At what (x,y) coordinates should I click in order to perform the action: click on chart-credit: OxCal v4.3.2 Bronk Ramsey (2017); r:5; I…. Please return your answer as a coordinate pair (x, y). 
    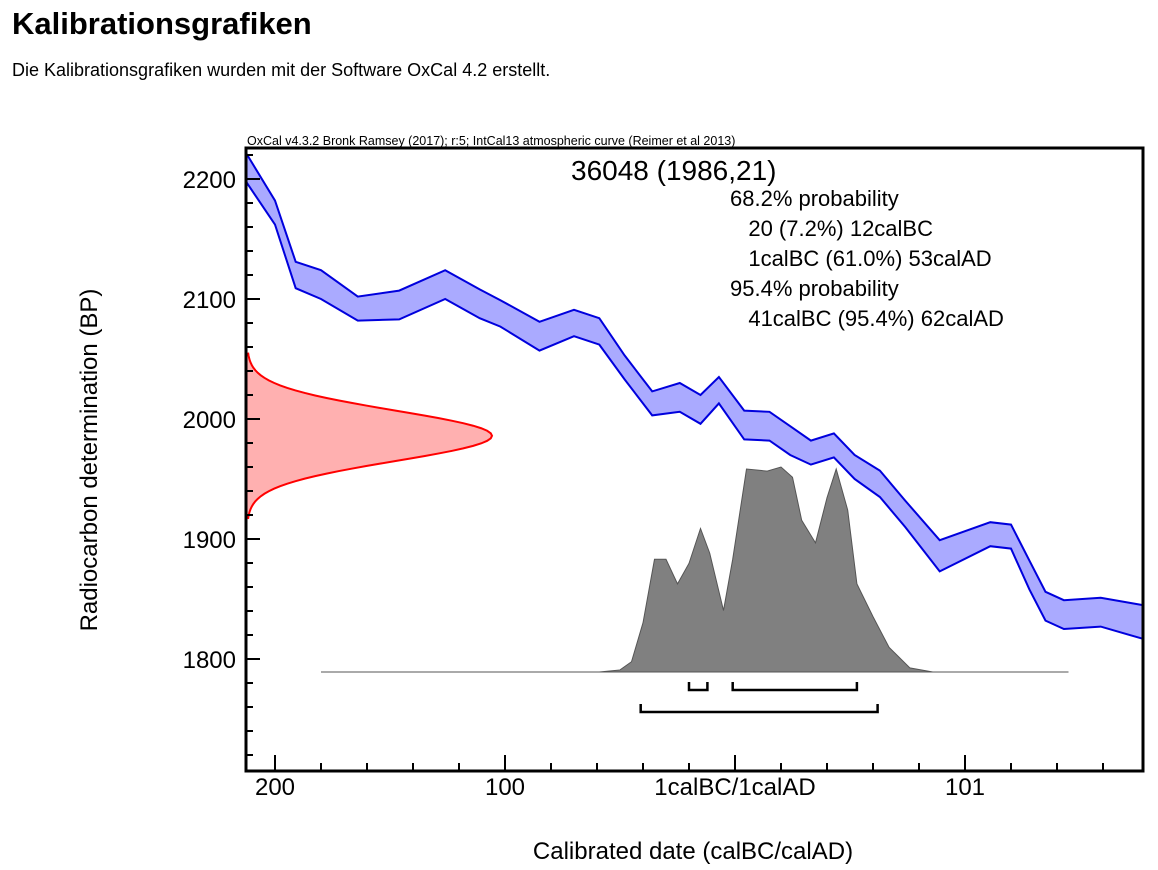
    Looking at the image, I should click on (491, 141).